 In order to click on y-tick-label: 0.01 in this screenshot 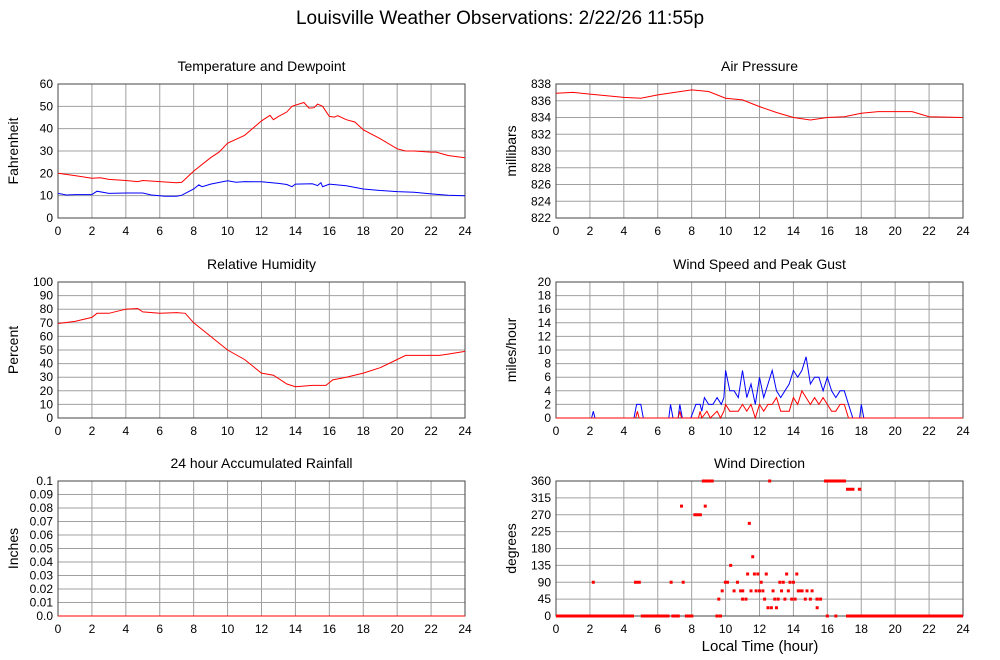, I will do `click(42, 603)`.